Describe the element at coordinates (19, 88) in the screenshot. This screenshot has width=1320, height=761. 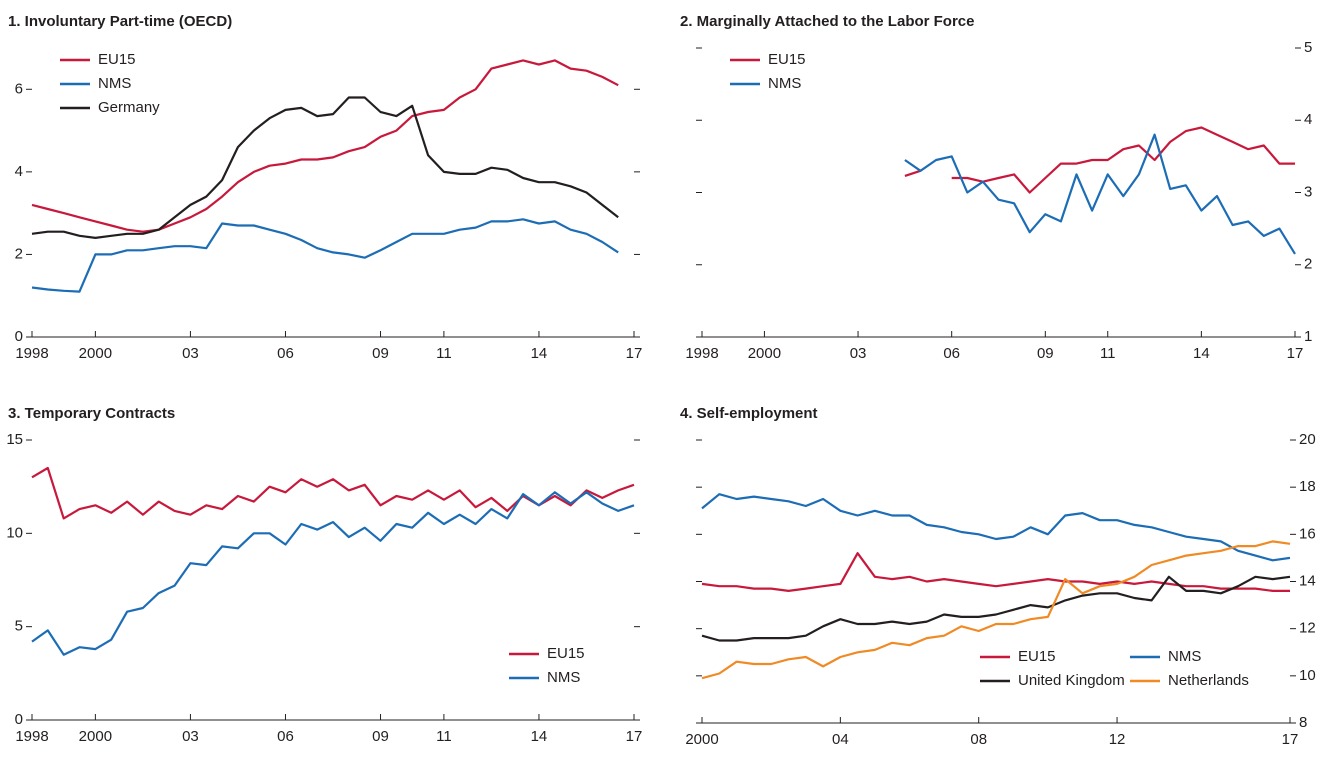
I see `y-tick-label: 6` at that location.